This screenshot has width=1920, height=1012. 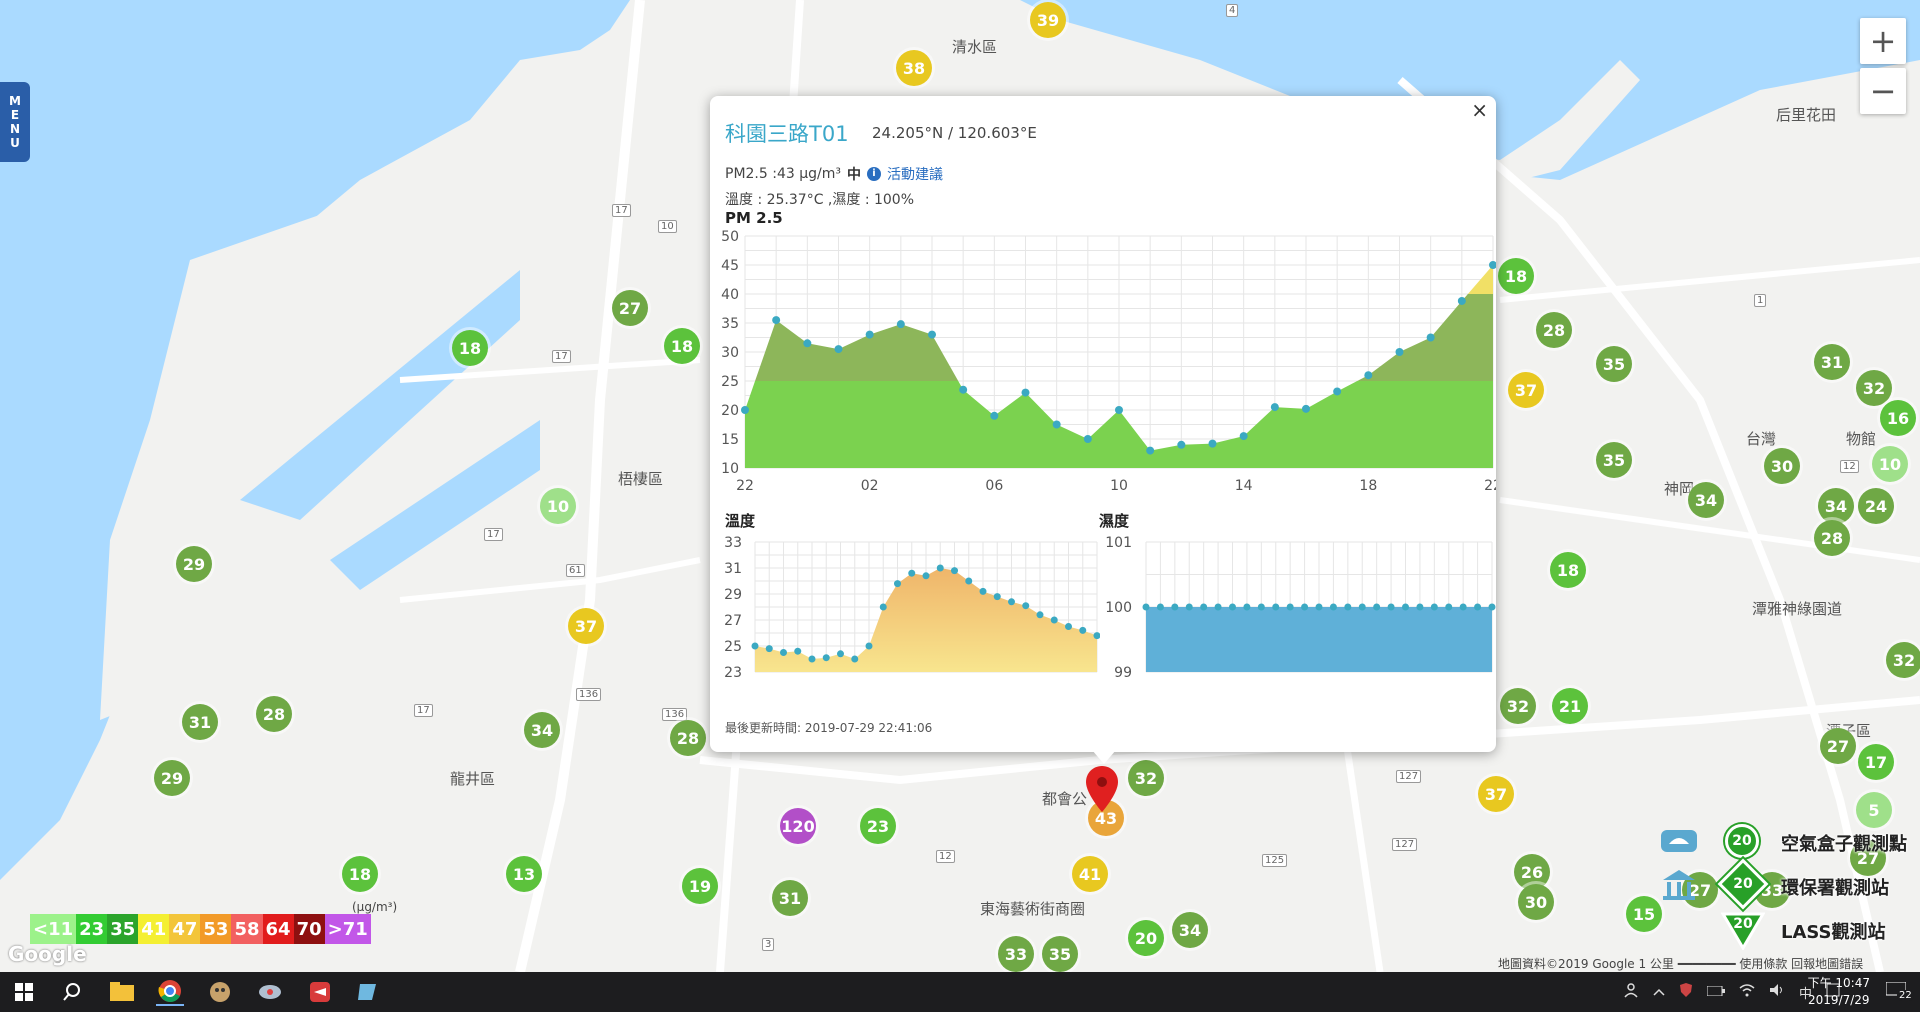 I want to click on last-update-time: 最後更新時間: 2019-07-29 22:41:06, so click(x=829, y=728).